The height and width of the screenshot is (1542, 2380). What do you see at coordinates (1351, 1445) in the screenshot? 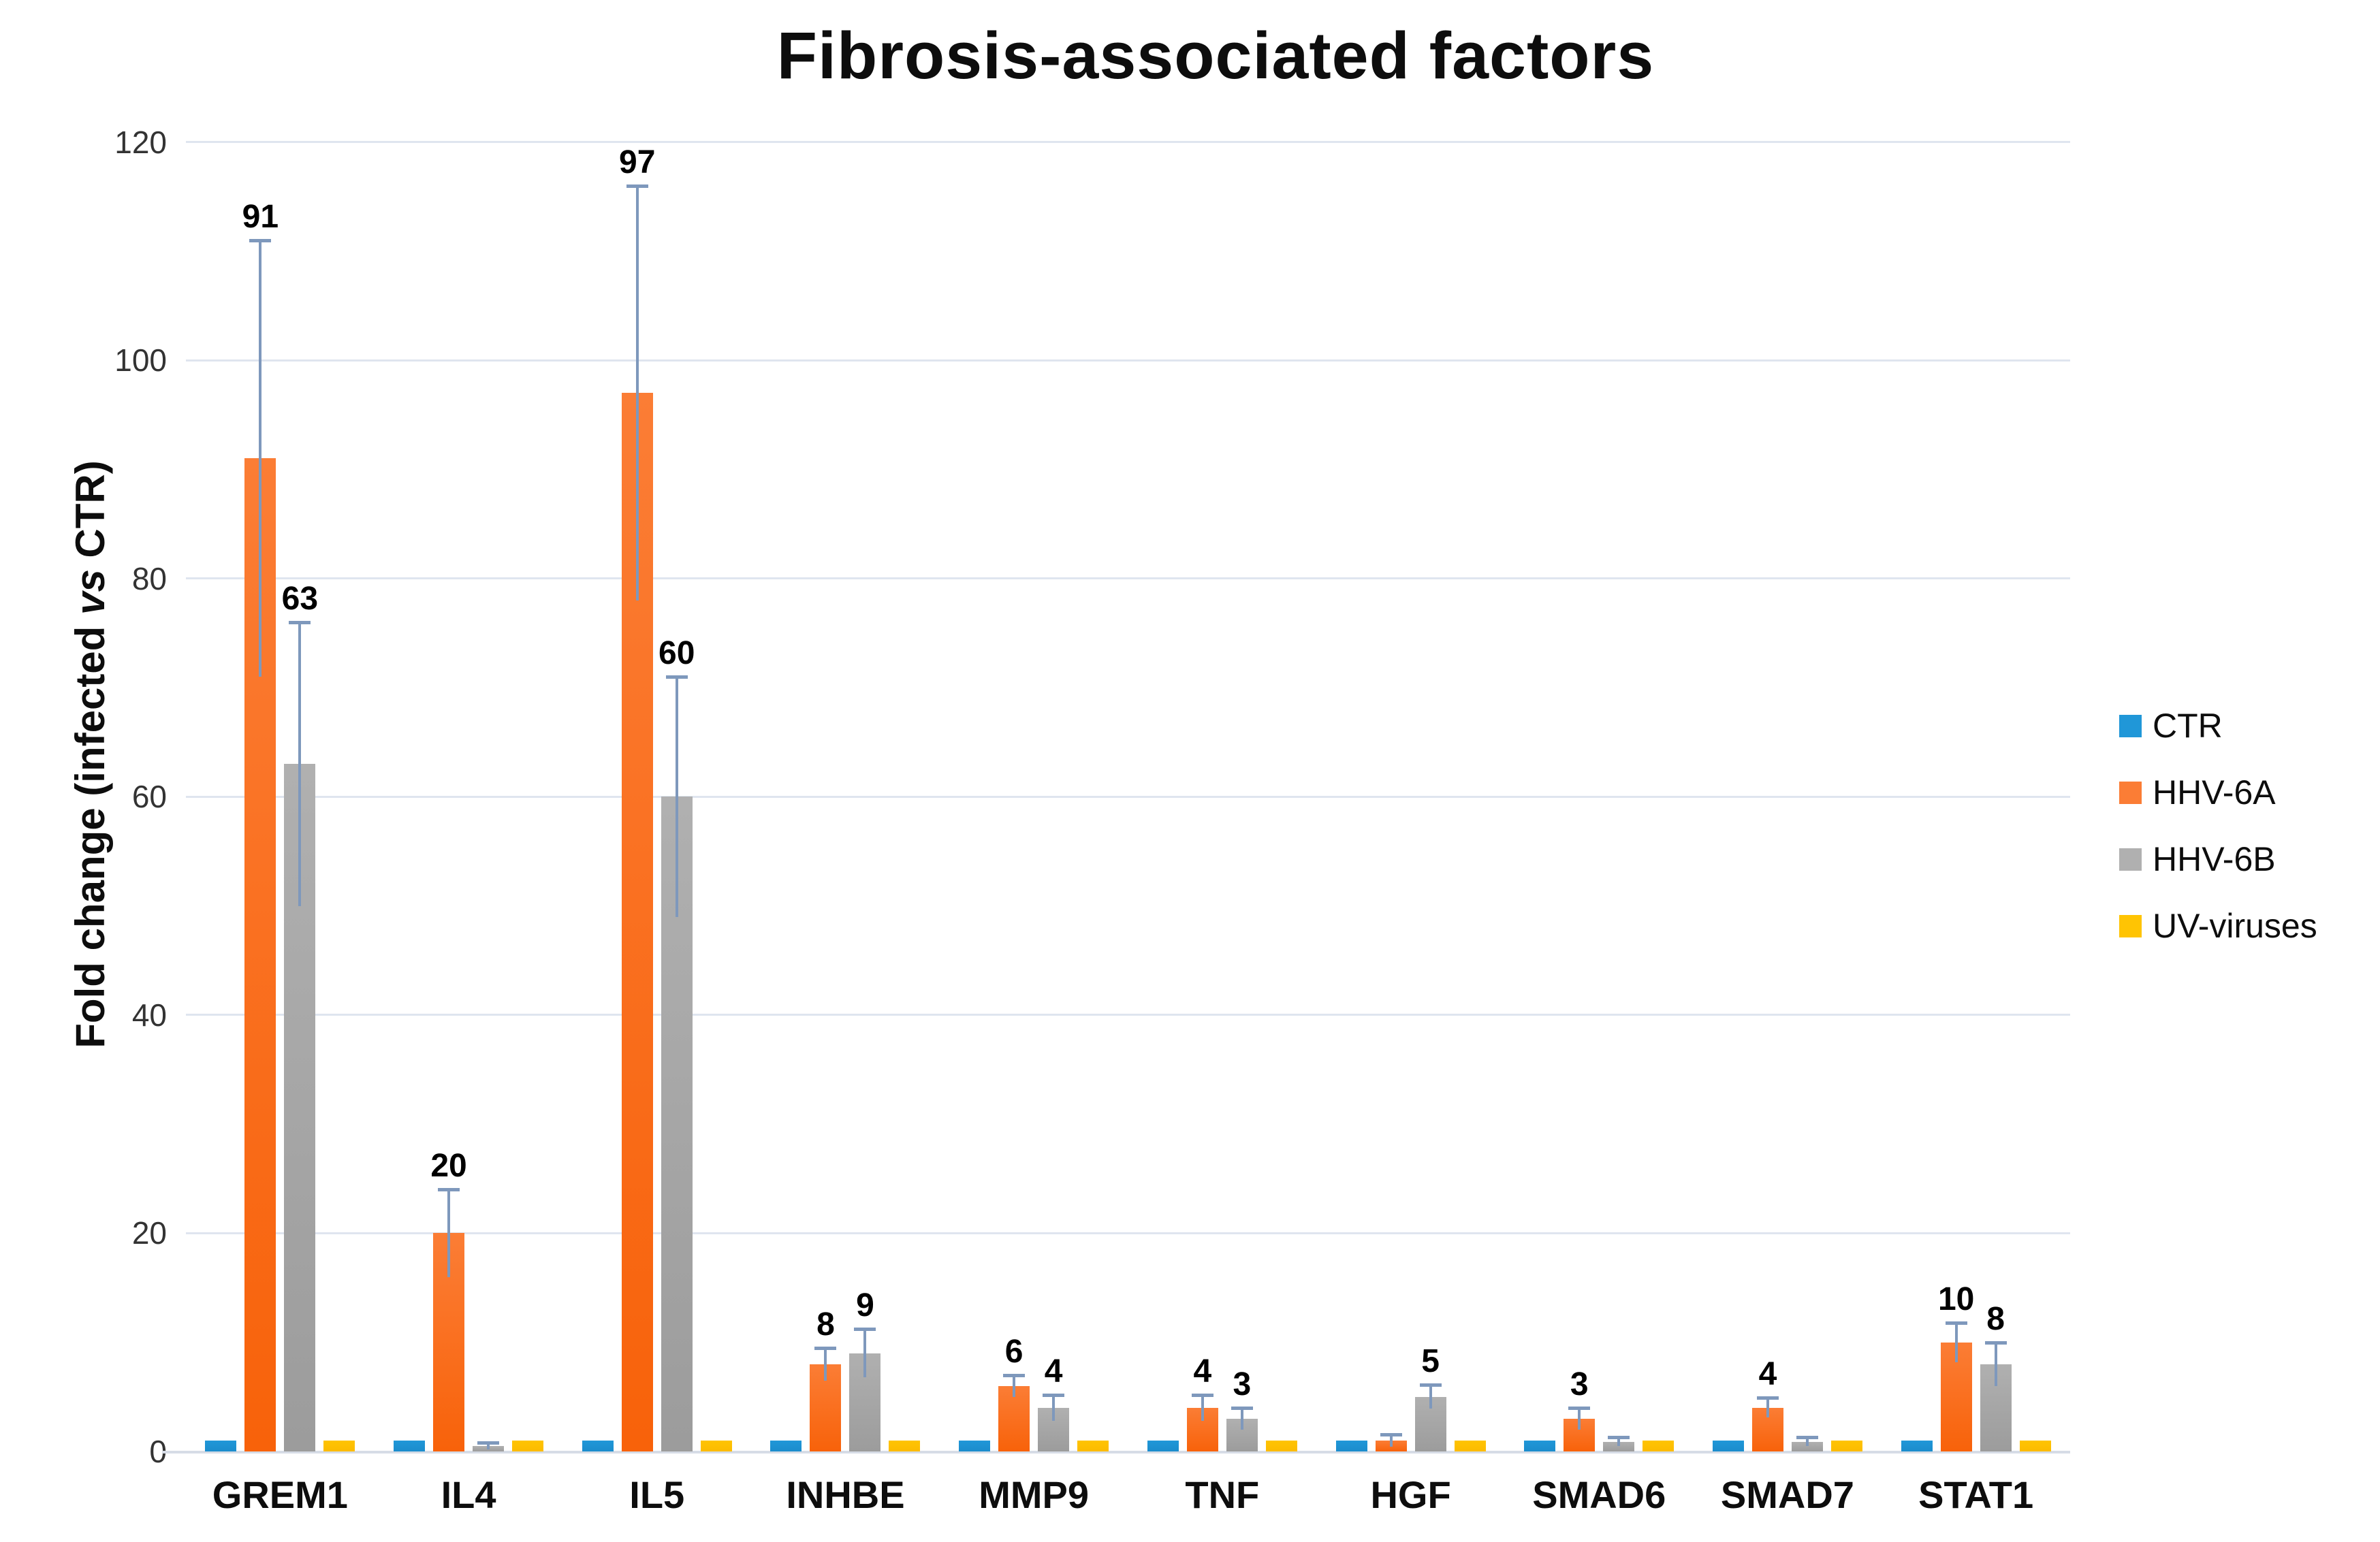
I see `bar-ctr-hgf` at bounding box center [1351, 1445].